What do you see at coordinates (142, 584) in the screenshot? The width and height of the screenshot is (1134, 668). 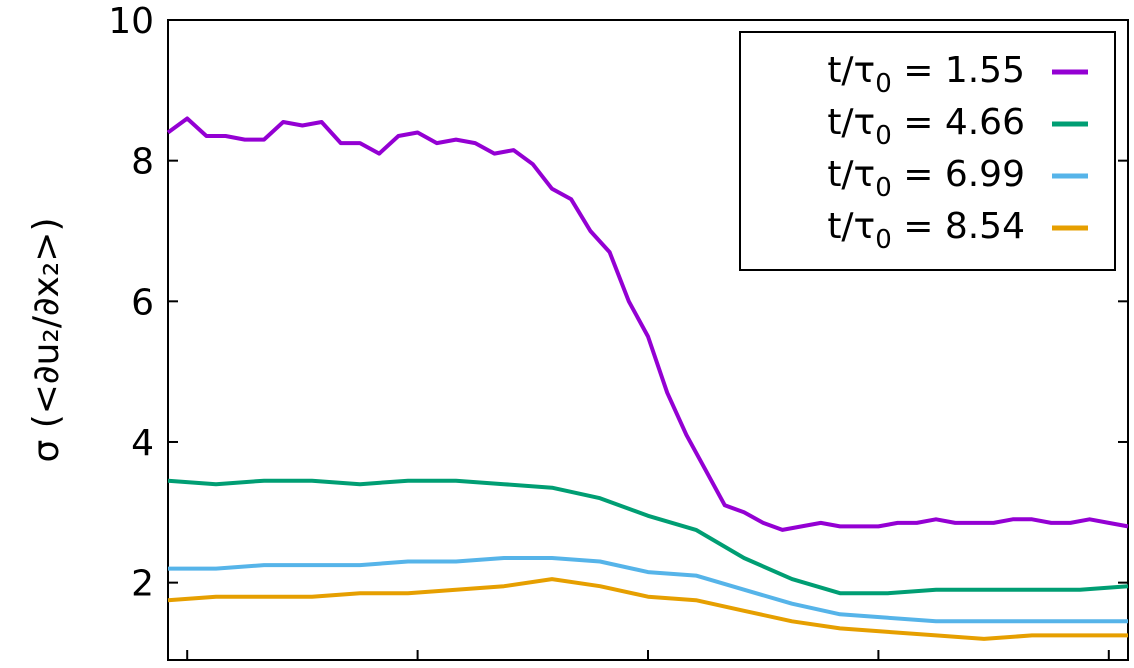 I see `y-tick-label: 2` at bounding box center [142, 584].